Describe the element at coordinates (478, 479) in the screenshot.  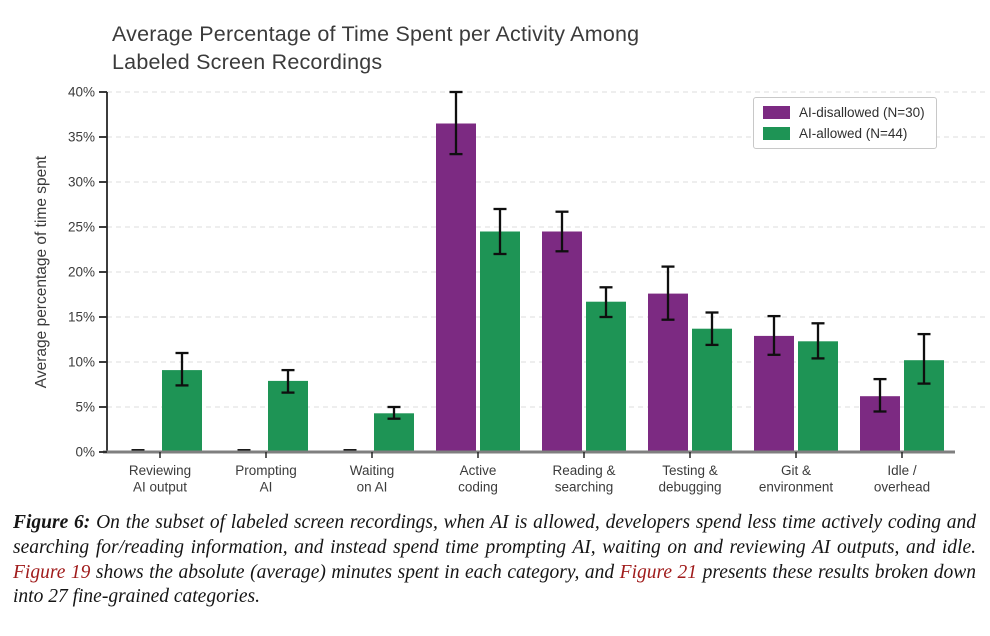
I see `x-category-label: Active coding` at that location.